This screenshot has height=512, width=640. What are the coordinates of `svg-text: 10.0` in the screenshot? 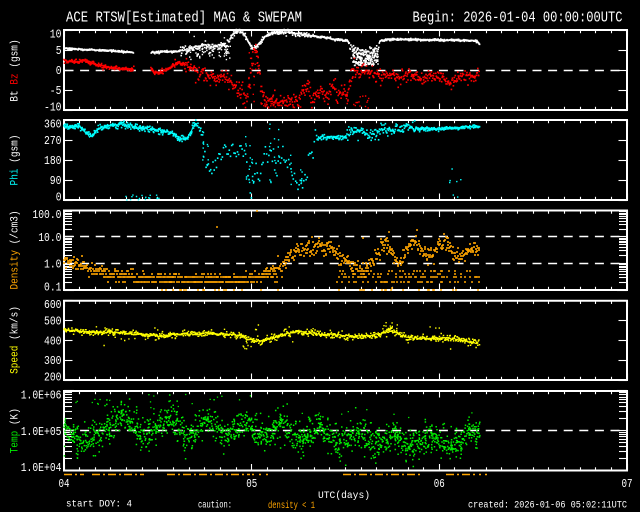 It's located at (49, 238).